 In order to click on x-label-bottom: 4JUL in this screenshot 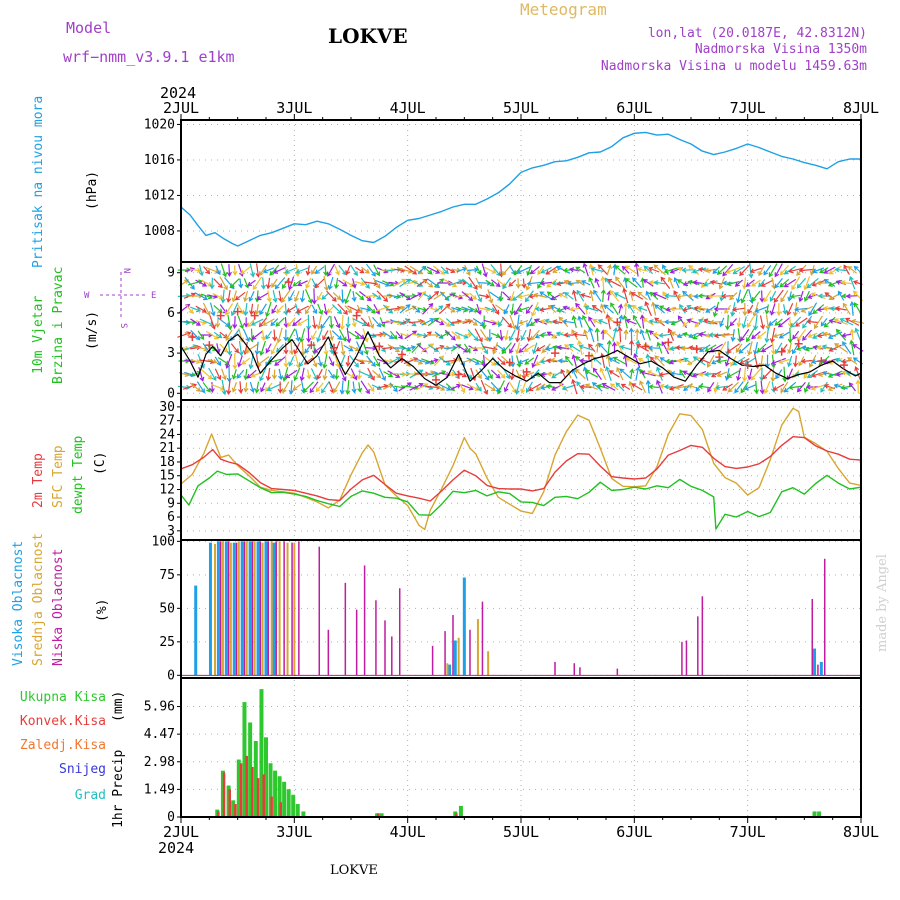, I will do `click(408, 832)`.